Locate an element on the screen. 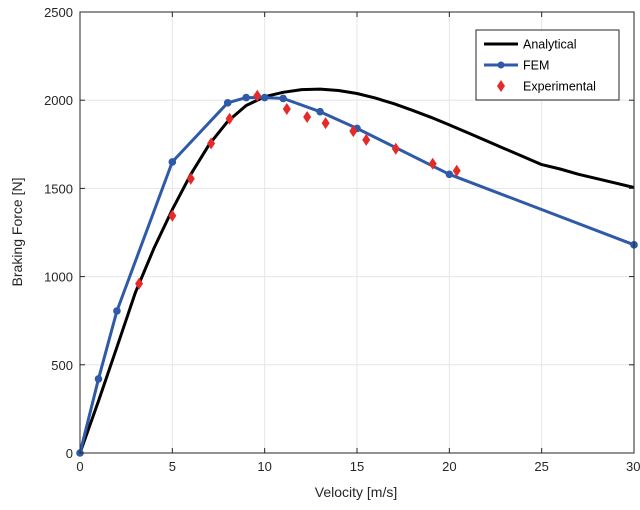  x-tick-label: 10 is located at coordinates (264, 466).